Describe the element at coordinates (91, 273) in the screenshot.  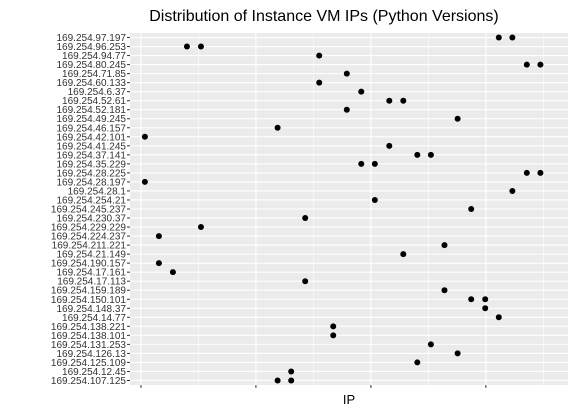
I see `y-tick-label: 169.254.17.161` at that location.